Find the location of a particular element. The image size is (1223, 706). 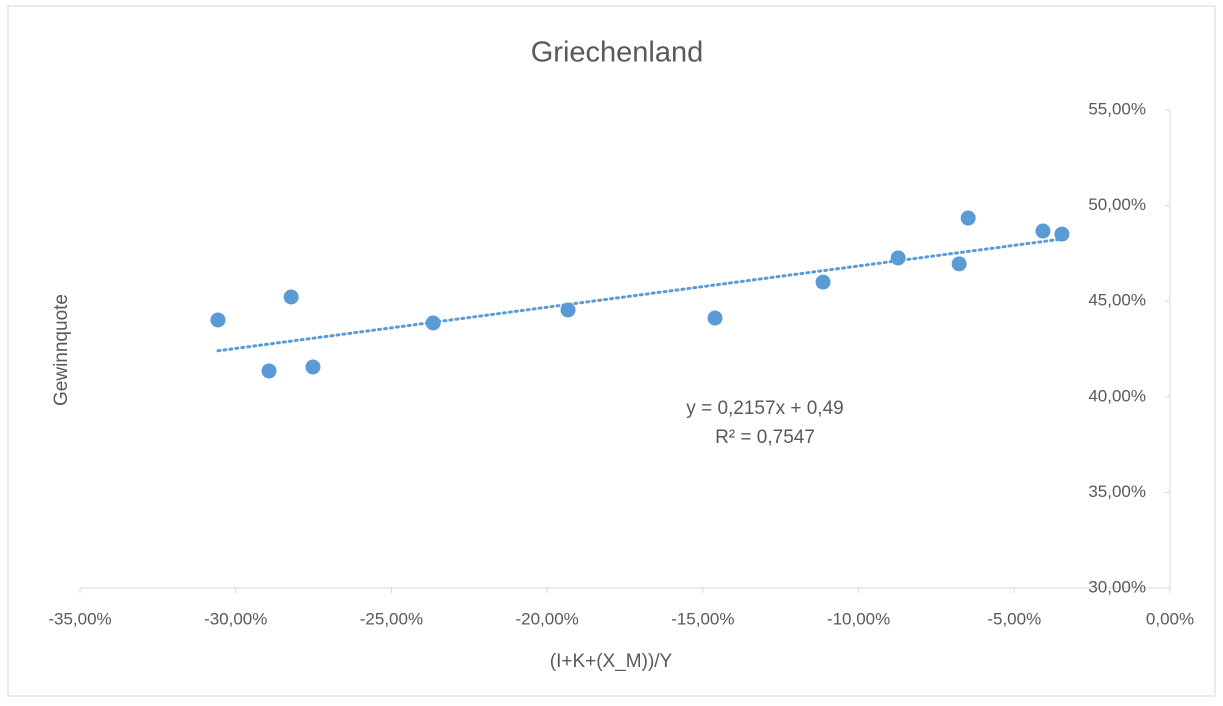

x-tick-label: -20,00% is located at coordinates (546, 618).